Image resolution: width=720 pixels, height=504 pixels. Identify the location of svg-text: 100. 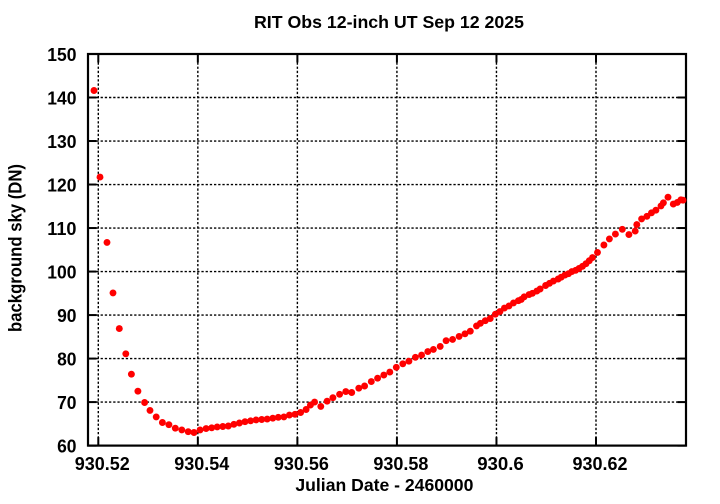
(61, 271).